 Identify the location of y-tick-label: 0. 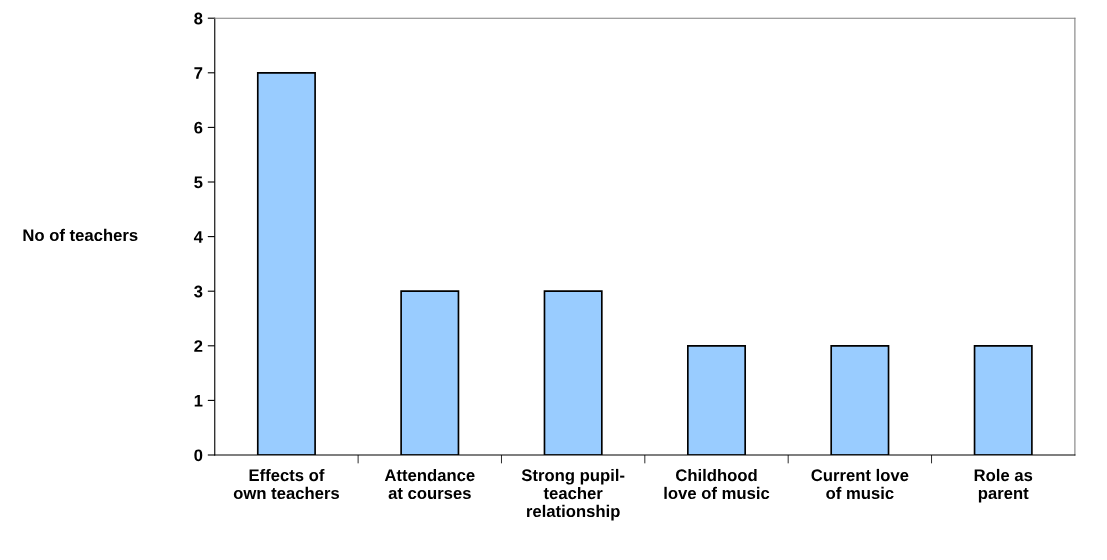
(198, 455).